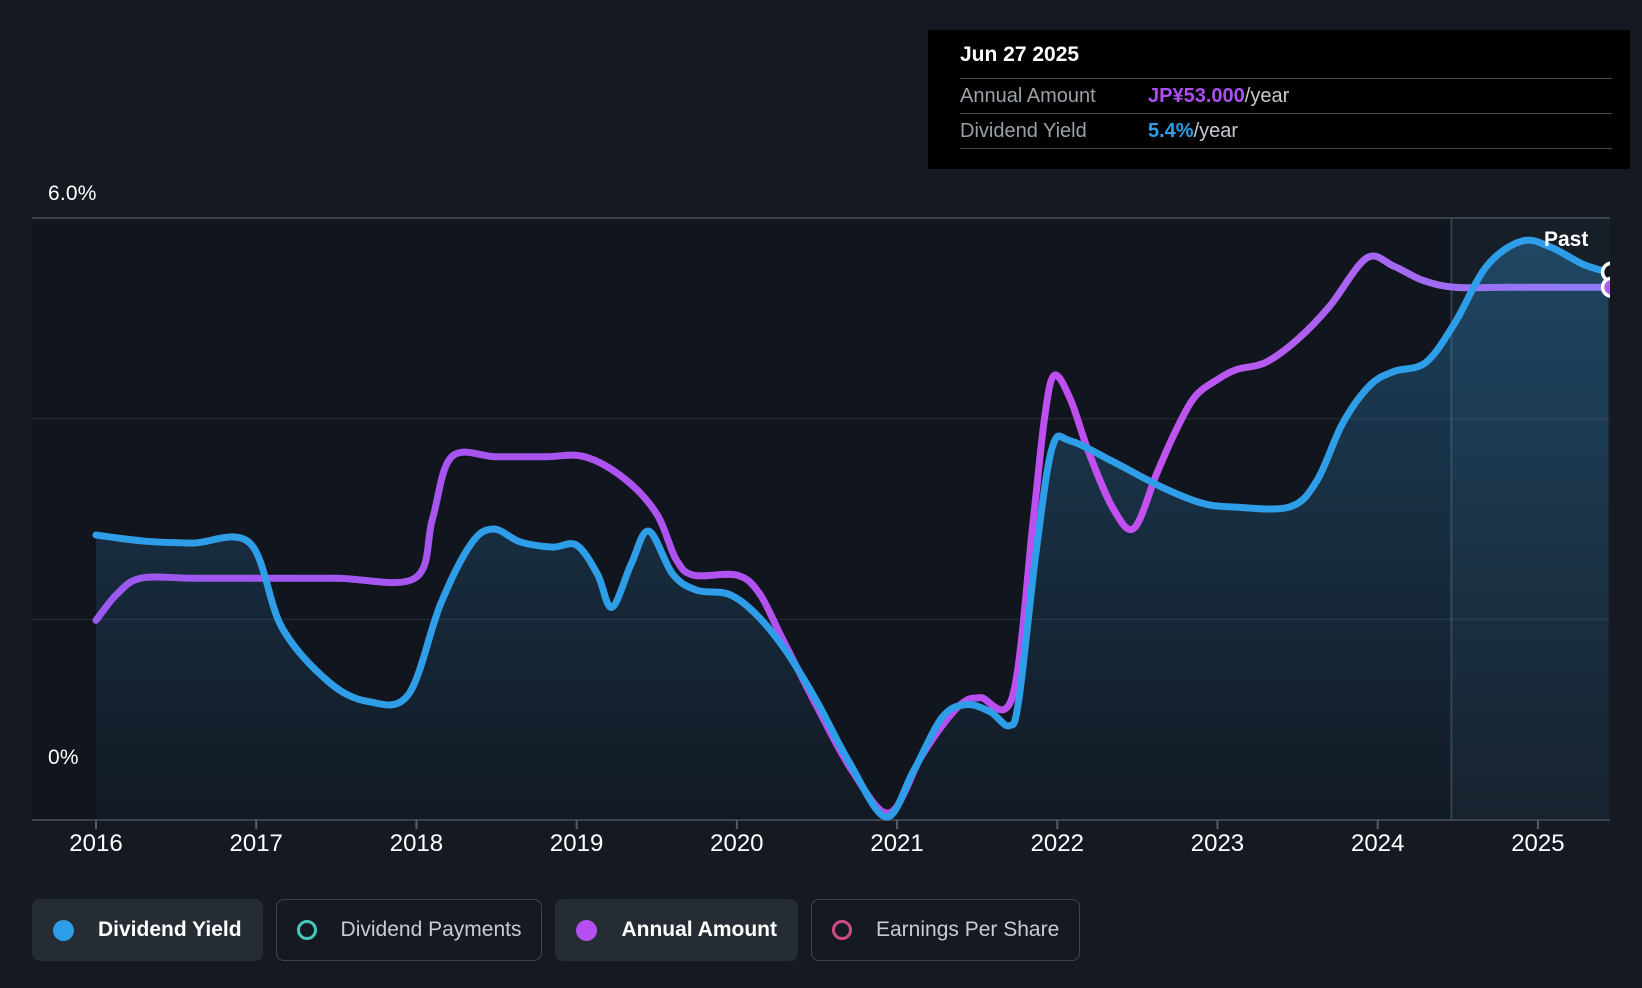  I want to click on tooltip-date: Jun 27 2025, so click(1020, 54).